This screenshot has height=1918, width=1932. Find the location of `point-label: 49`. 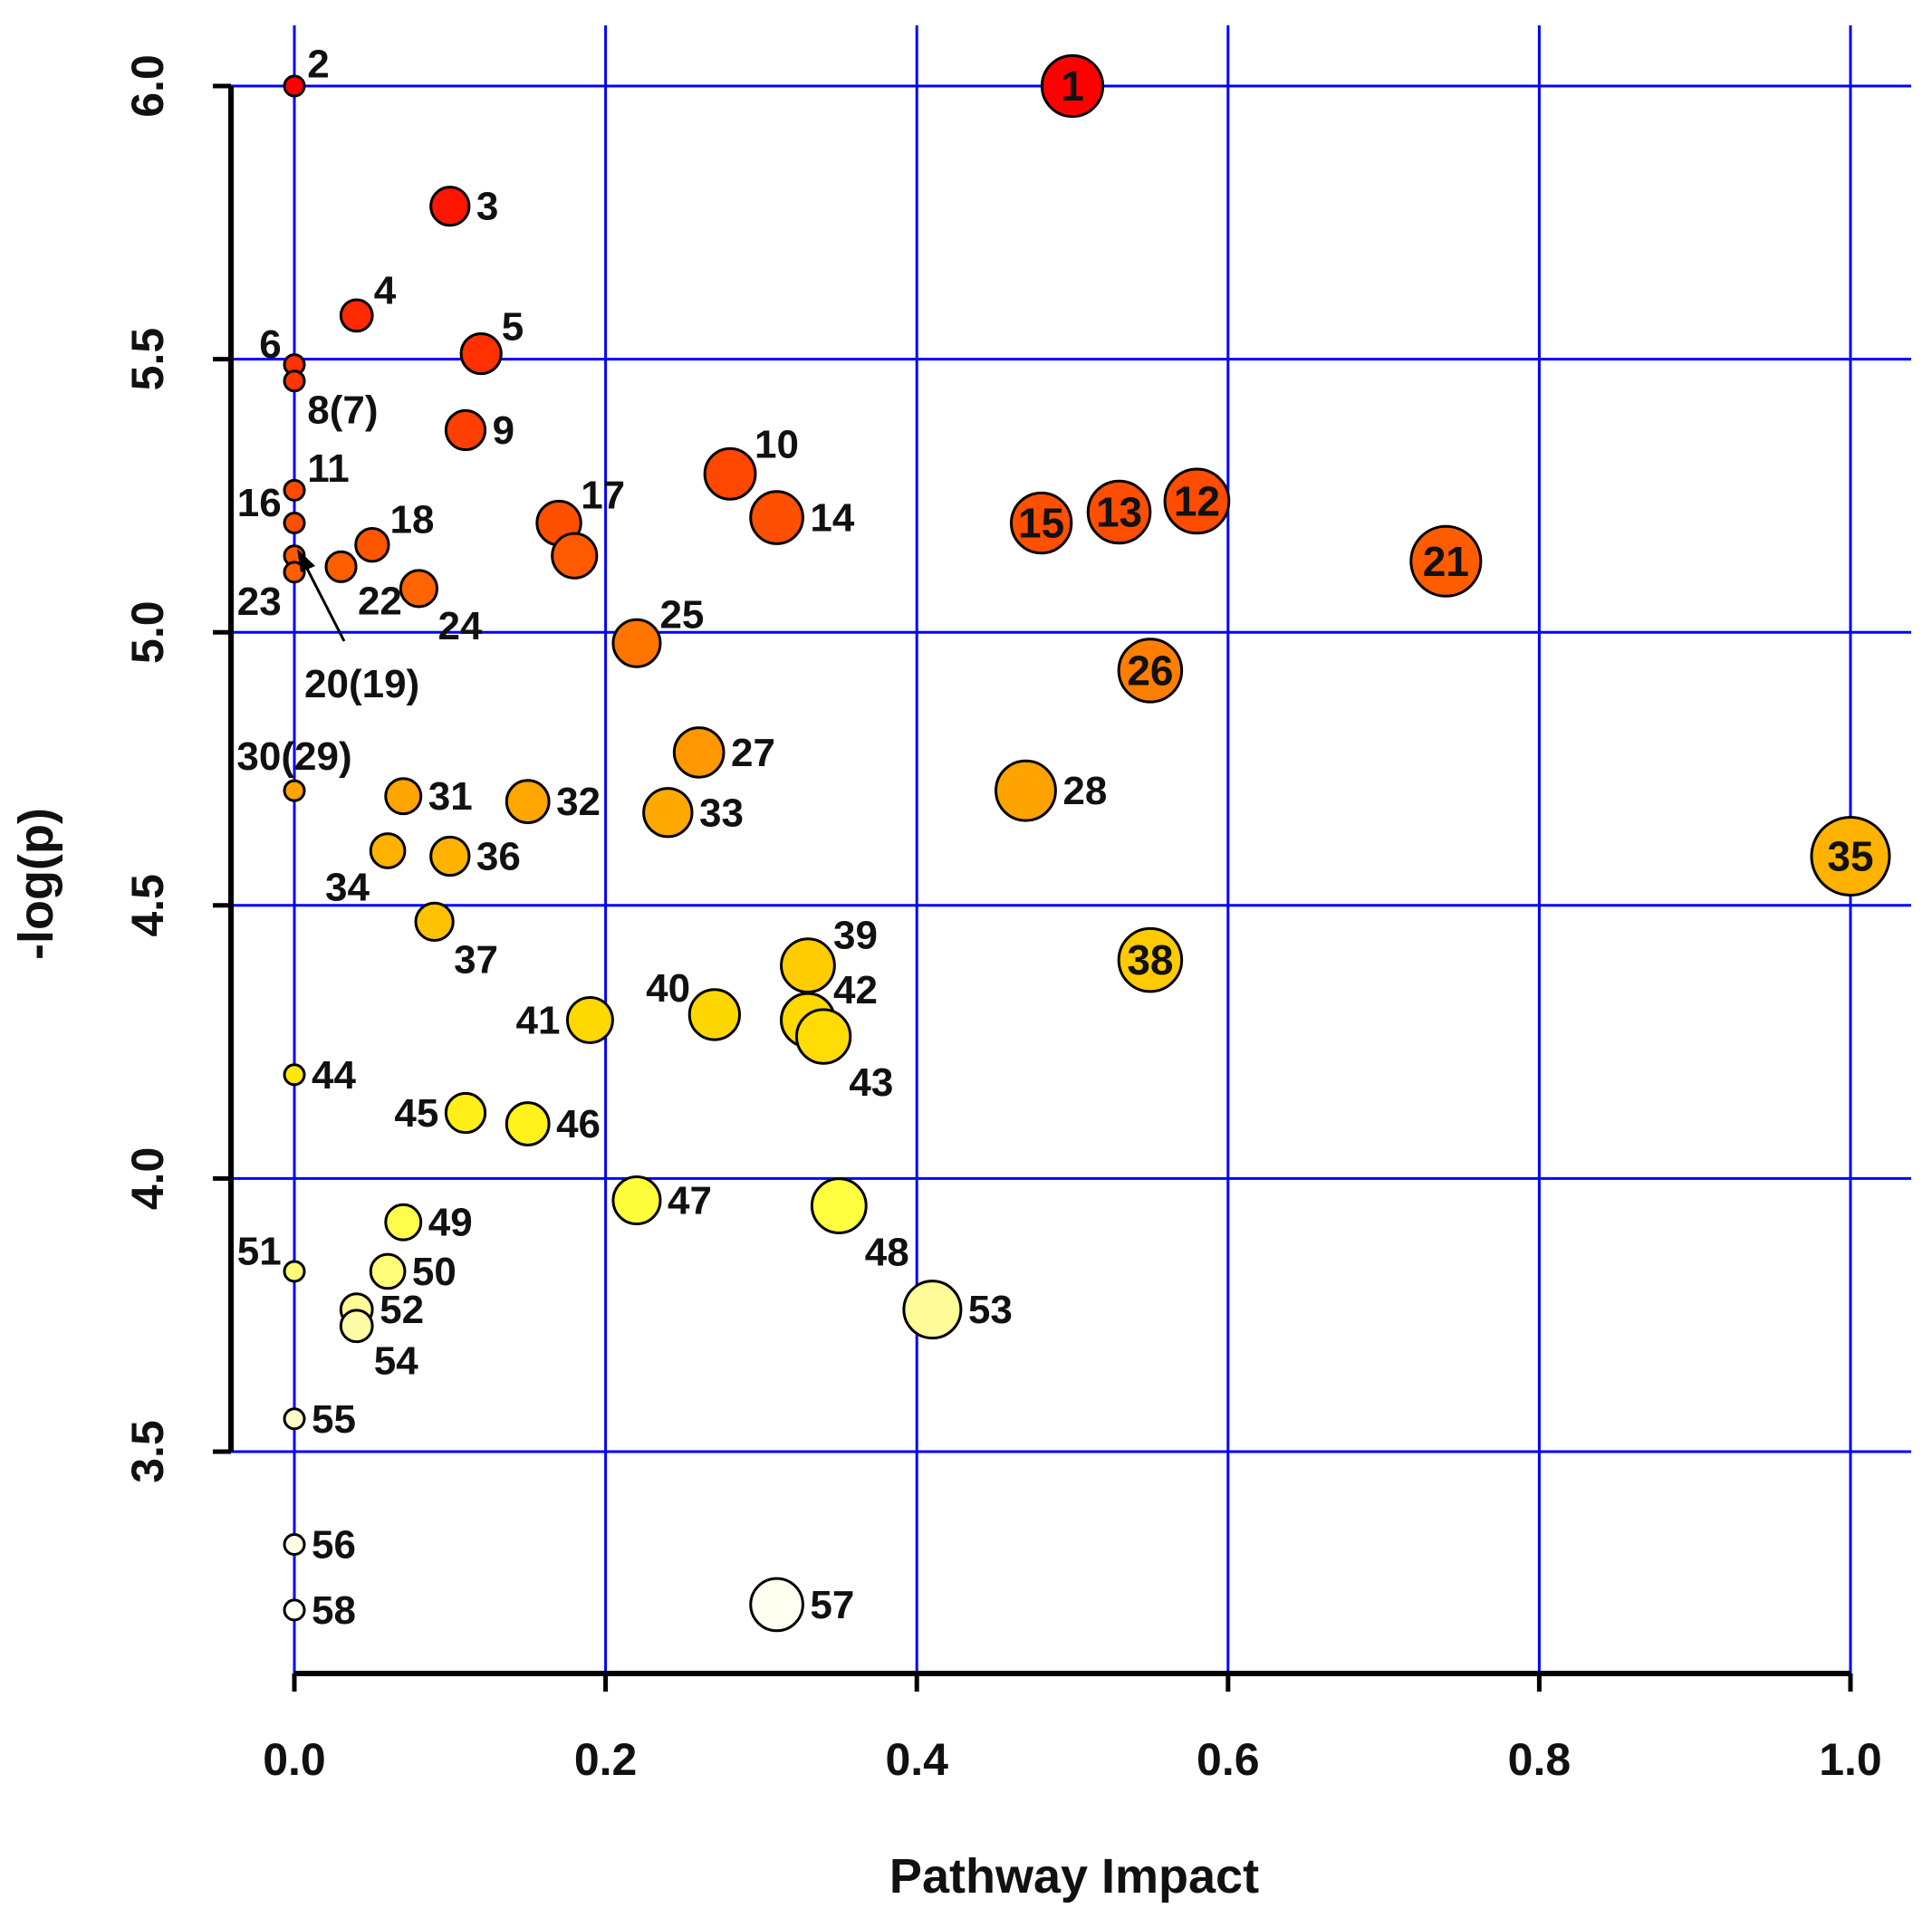

point-label: 49 is located at coordinates (450, 1223).